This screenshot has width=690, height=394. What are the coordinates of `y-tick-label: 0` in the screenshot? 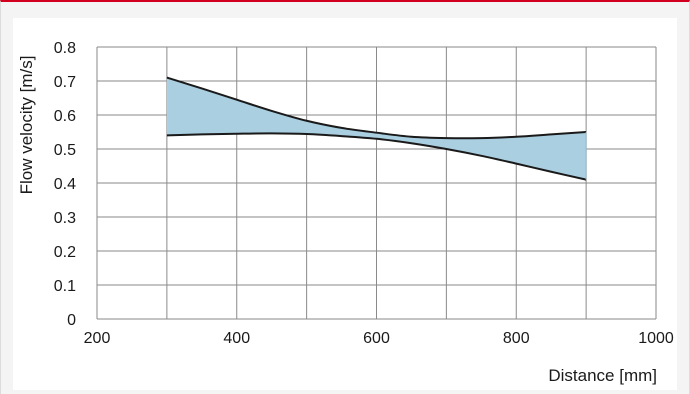 It's located at (71, 320).